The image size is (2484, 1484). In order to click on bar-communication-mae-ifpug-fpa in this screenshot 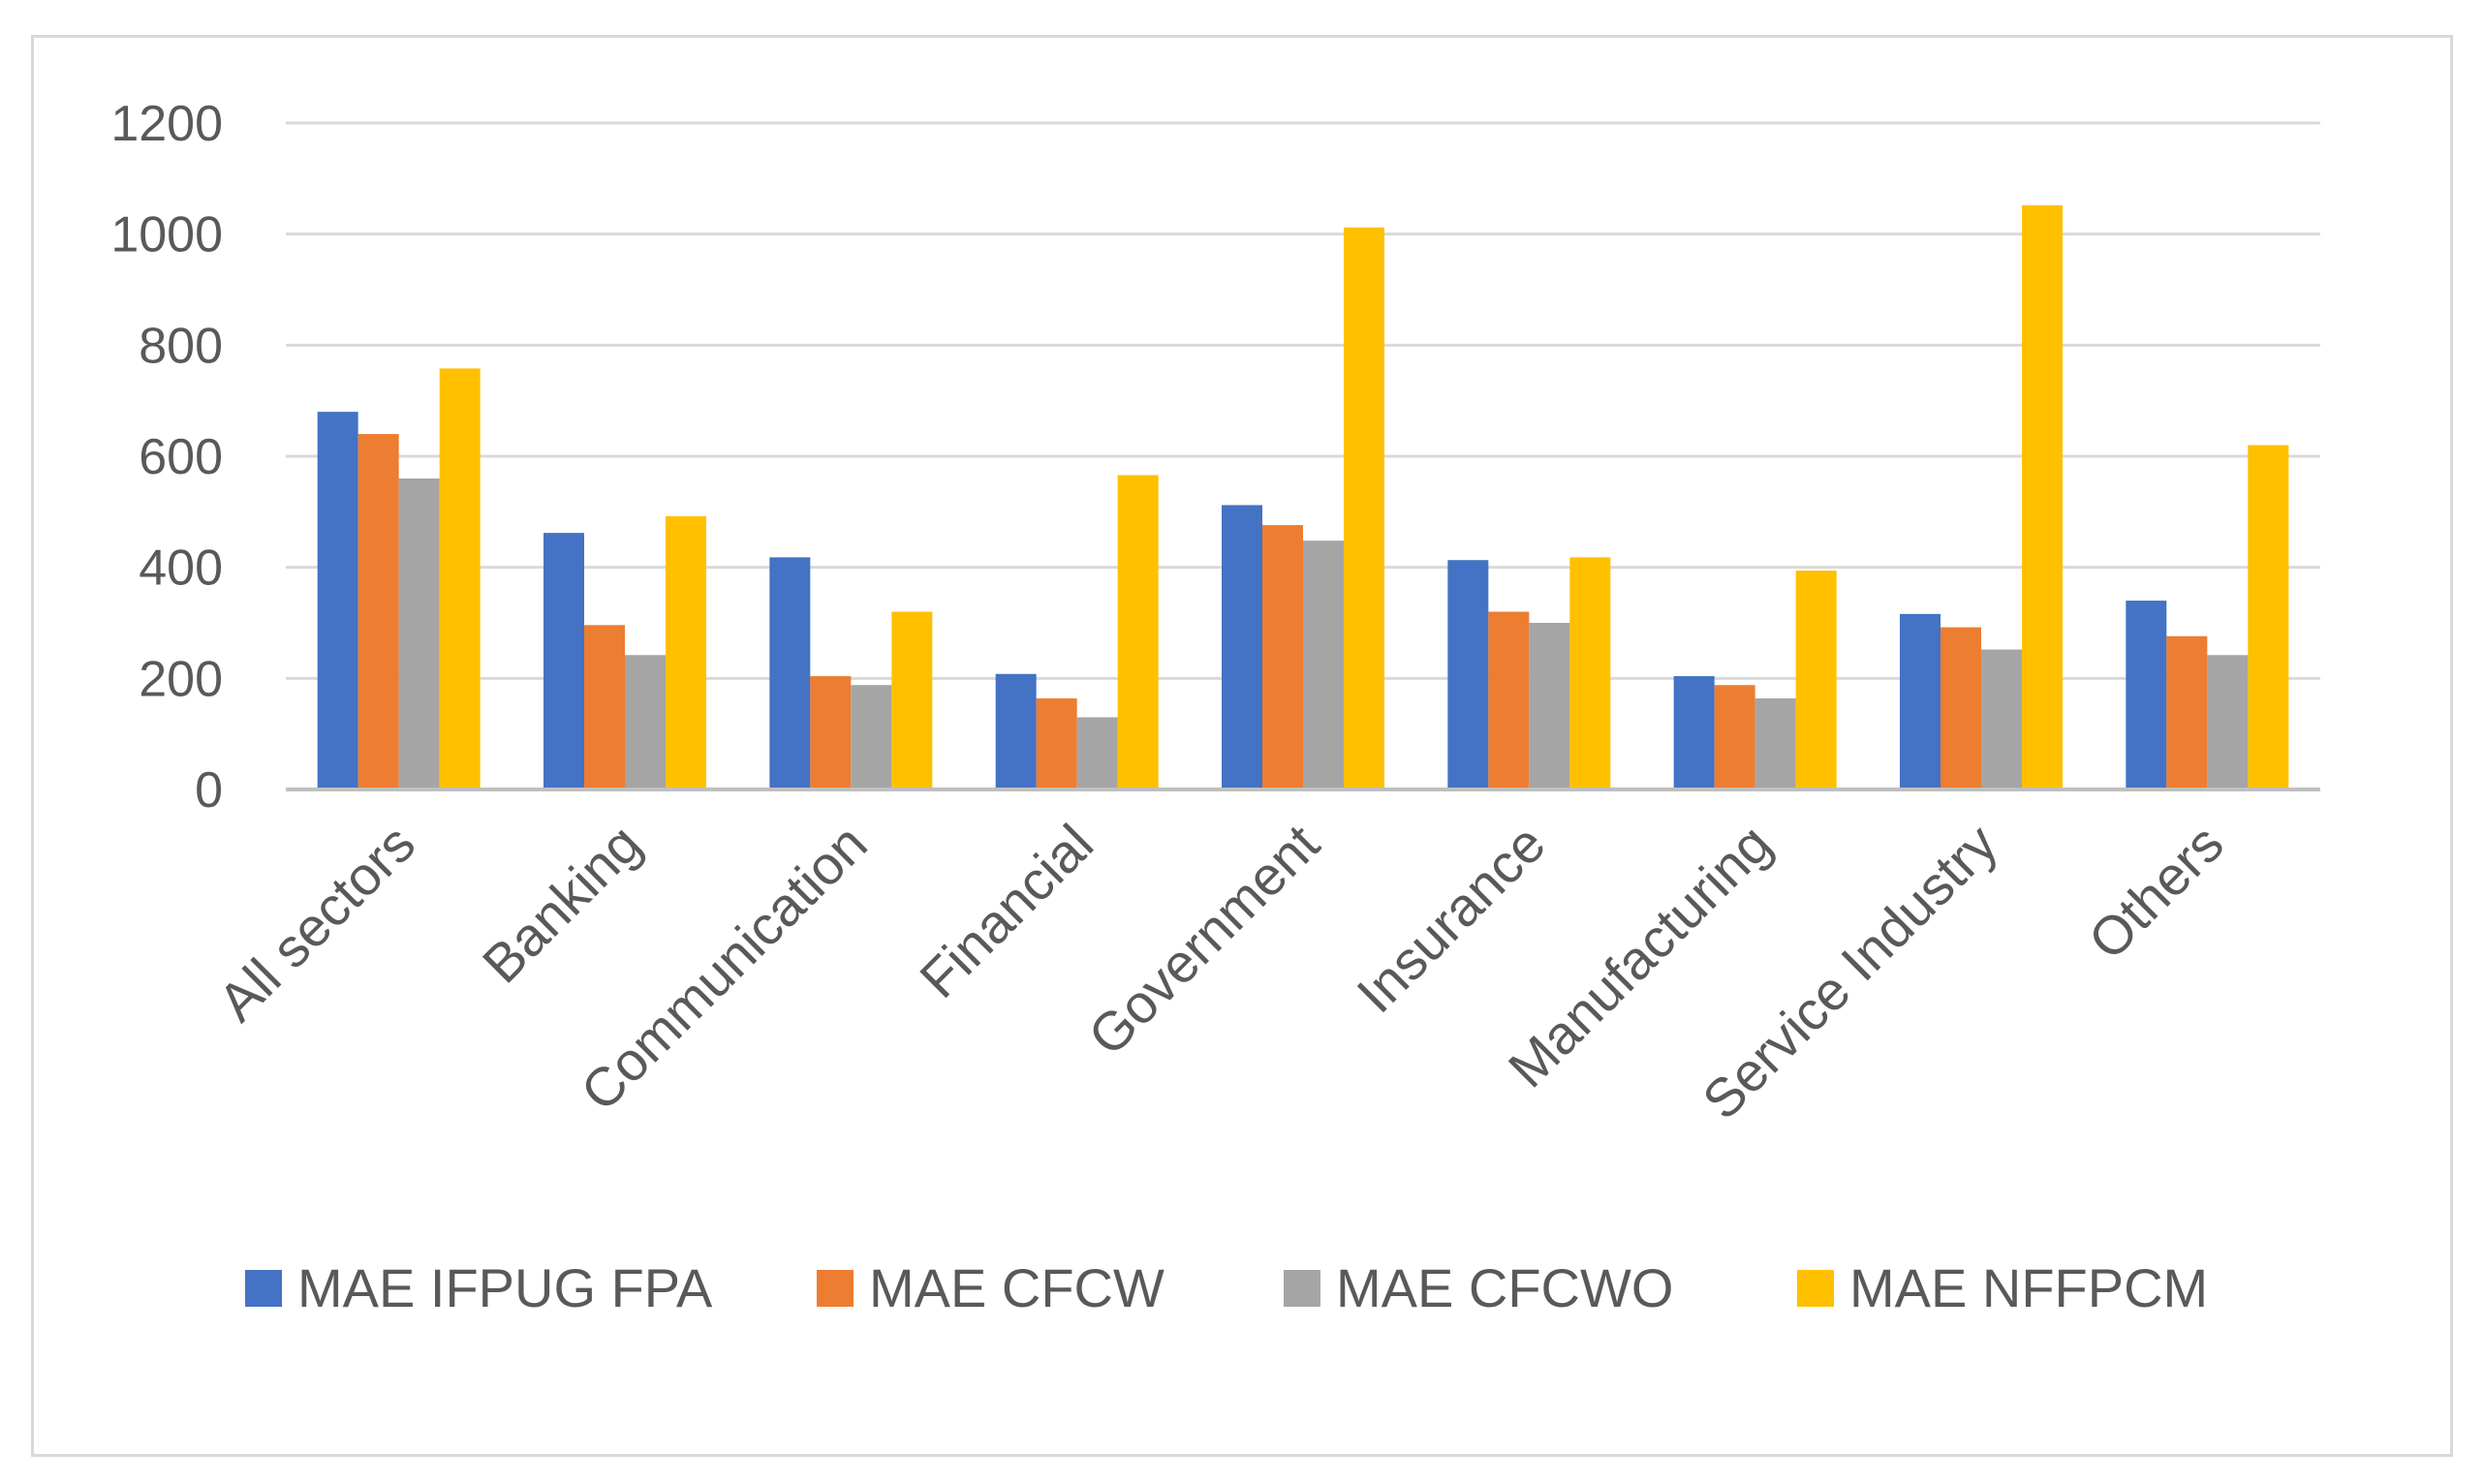, I will do `click(790, 673)`.